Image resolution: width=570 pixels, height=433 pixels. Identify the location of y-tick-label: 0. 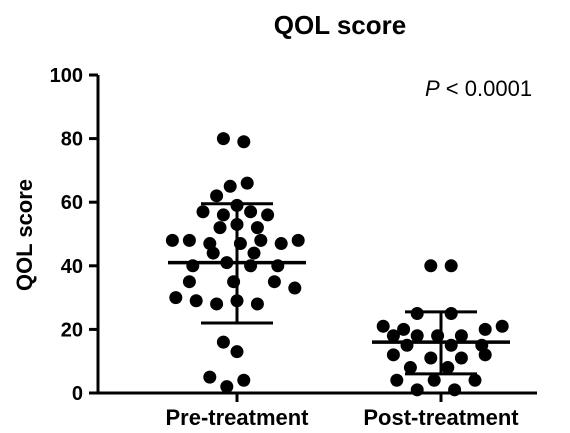
(77, 394).